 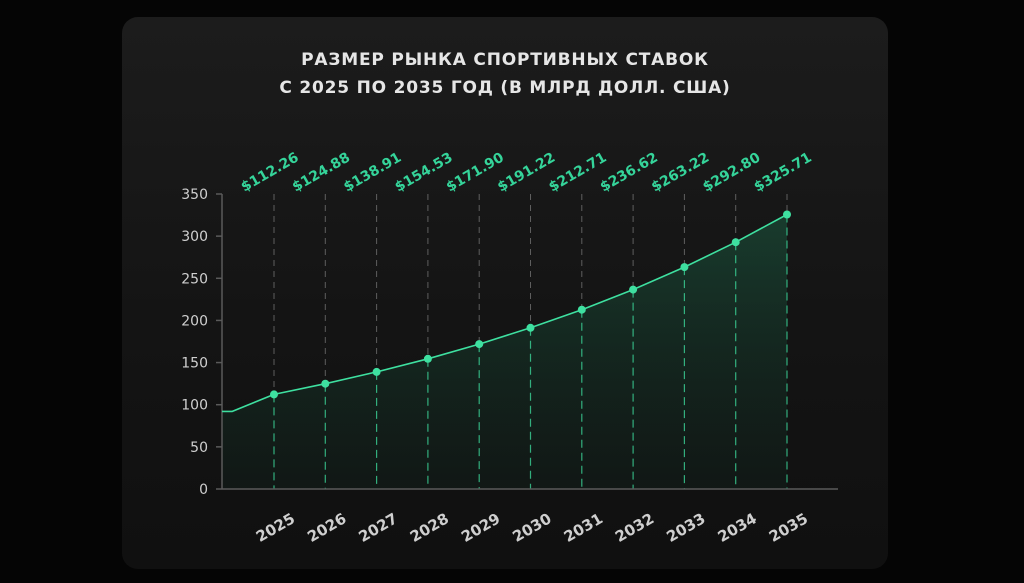 What do you see at coordinates (583, 527) in the screenshot?
I see `x-tick-label-2031: 2031` at bounding box center [583, 527].